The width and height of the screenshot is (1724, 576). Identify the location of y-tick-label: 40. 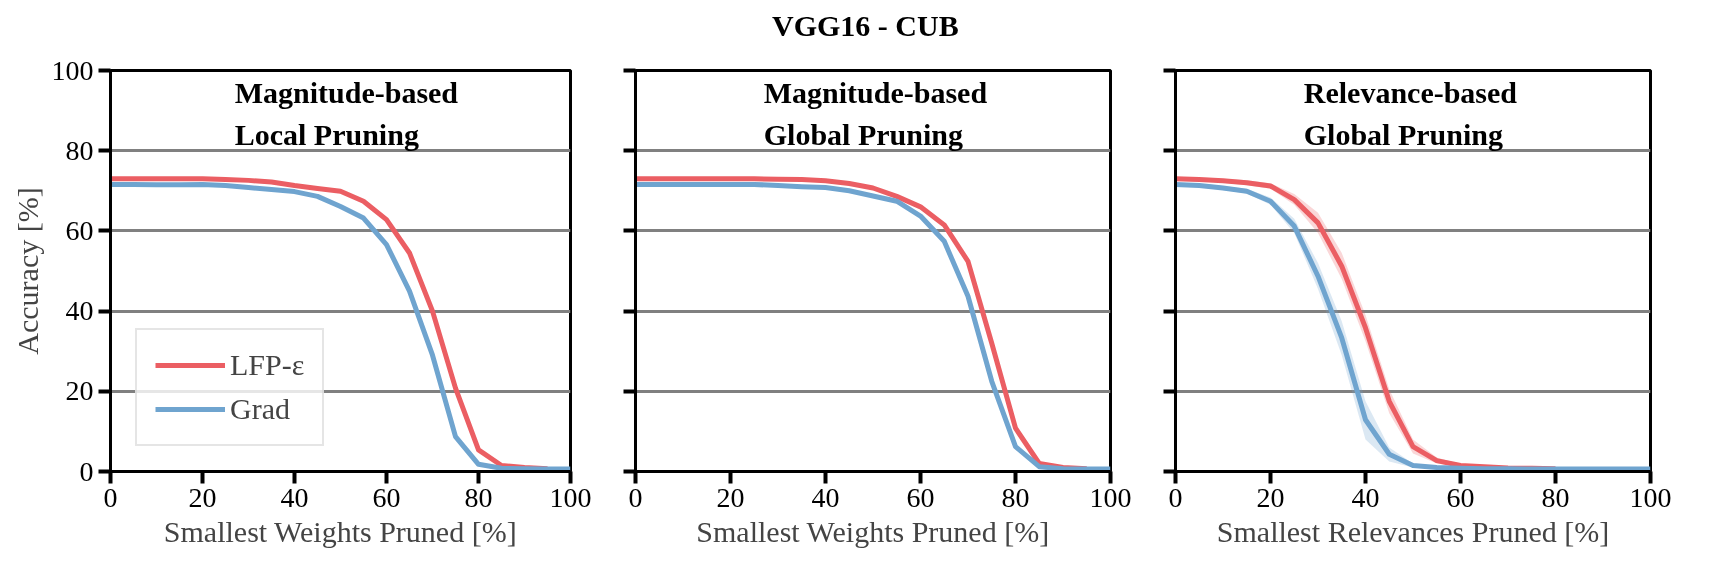
(79, 311).